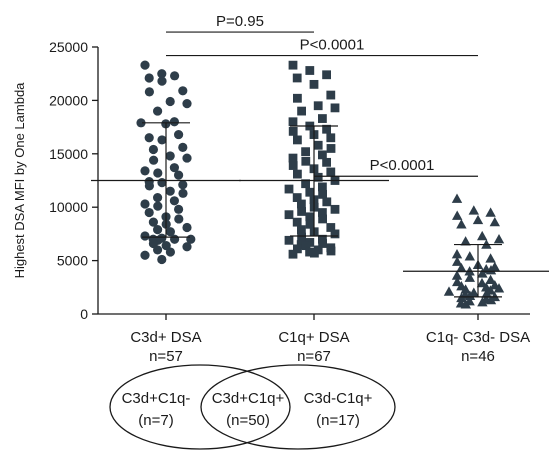  What do you see at coordinates (478, 356) in the screenshot?
I see `category-n-label: n=46` at bounding box center [478, 356].